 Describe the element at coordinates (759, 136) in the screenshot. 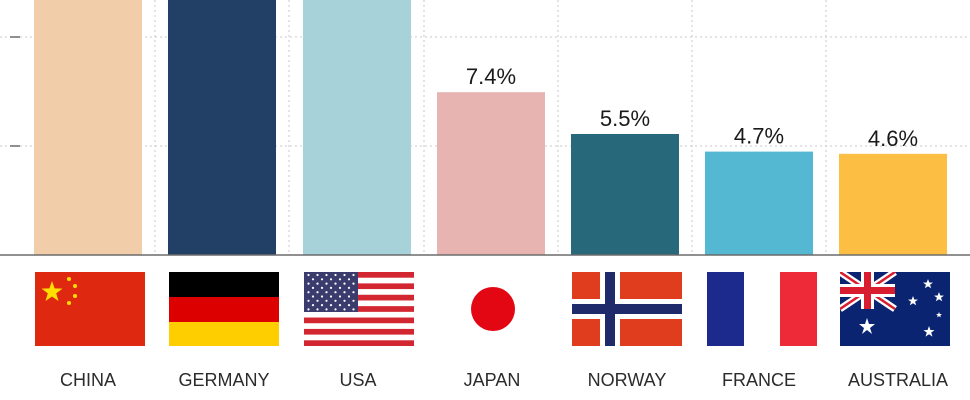

I see `data-label-france: 4.7%` at that location.